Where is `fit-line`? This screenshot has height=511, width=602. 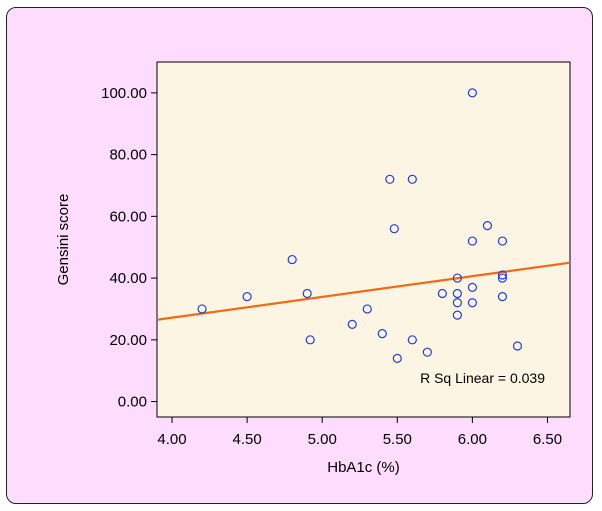
fit-line is located at coordinates (363, 291).